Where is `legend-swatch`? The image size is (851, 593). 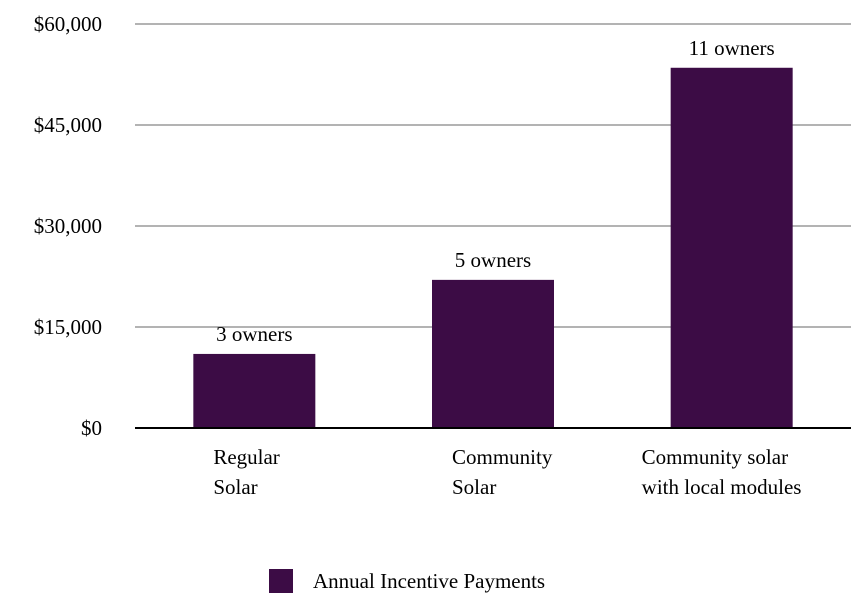
legend-swatch is located at coordinates (281, 581).